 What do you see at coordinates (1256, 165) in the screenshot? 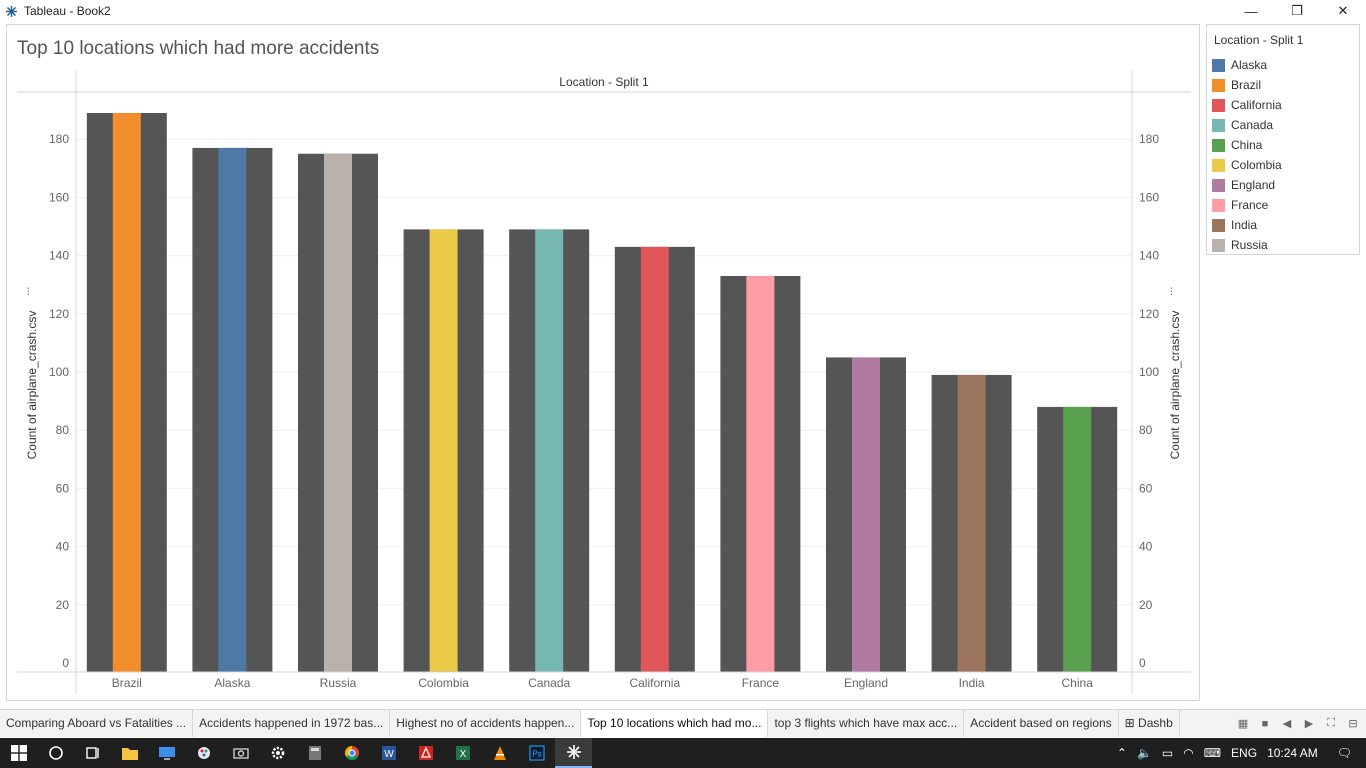
I see `legend-label: Colombia` at bounding box center [1256, 165].